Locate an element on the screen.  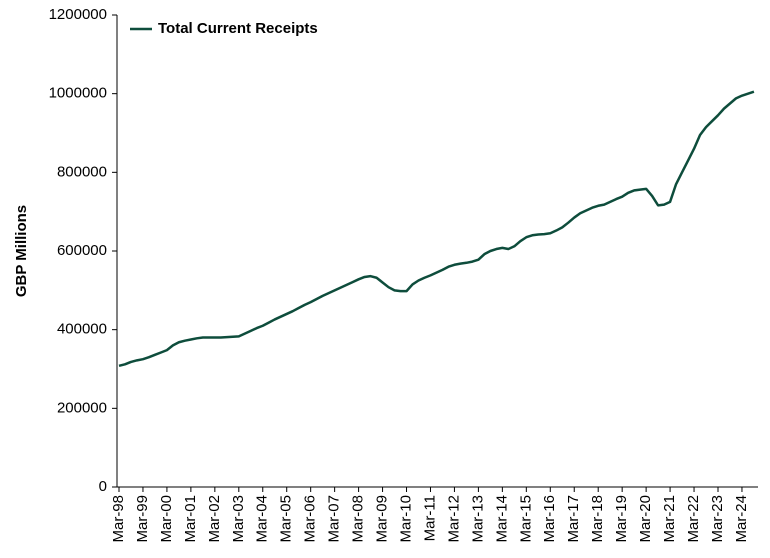
x-tick-label: Mar-21 is located at coordinates (669, 519).